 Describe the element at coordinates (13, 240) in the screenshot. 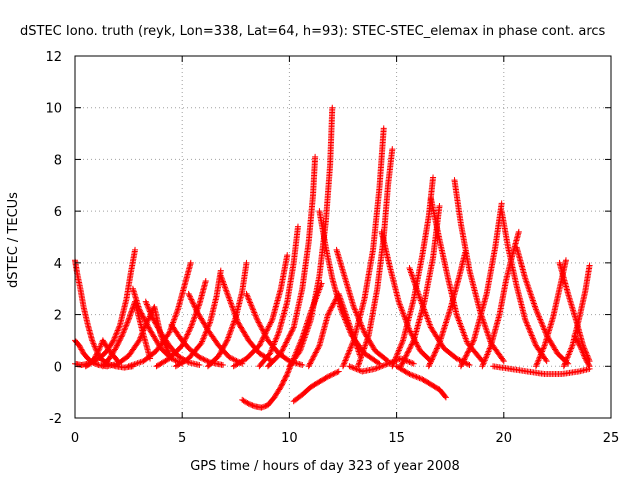

I see `y-axis-label: dSTEC / TECUs` at that location.